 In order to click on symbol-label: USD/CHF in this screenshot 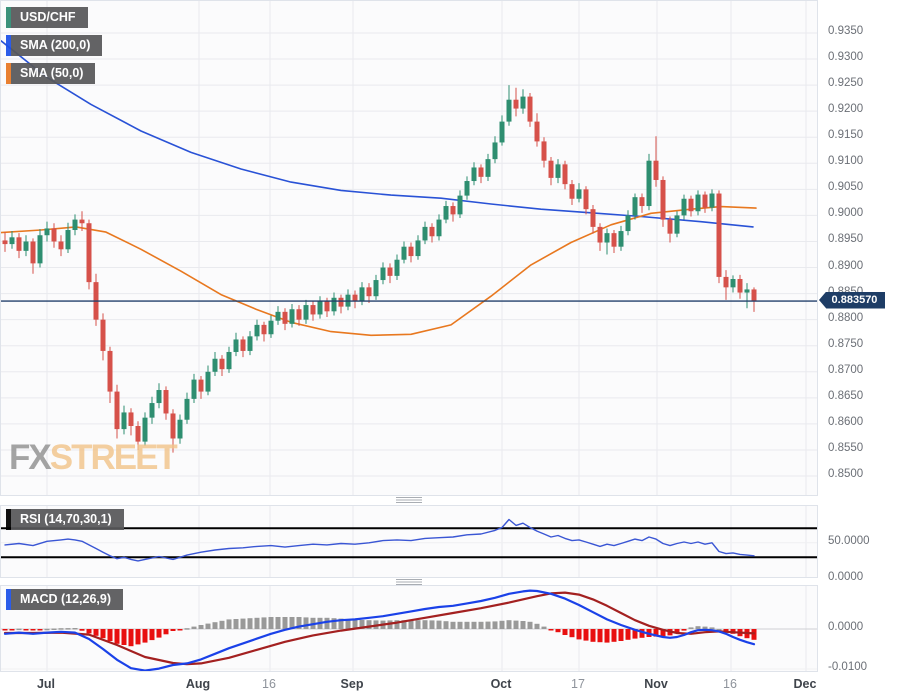, I will do `click(49, 17)`.